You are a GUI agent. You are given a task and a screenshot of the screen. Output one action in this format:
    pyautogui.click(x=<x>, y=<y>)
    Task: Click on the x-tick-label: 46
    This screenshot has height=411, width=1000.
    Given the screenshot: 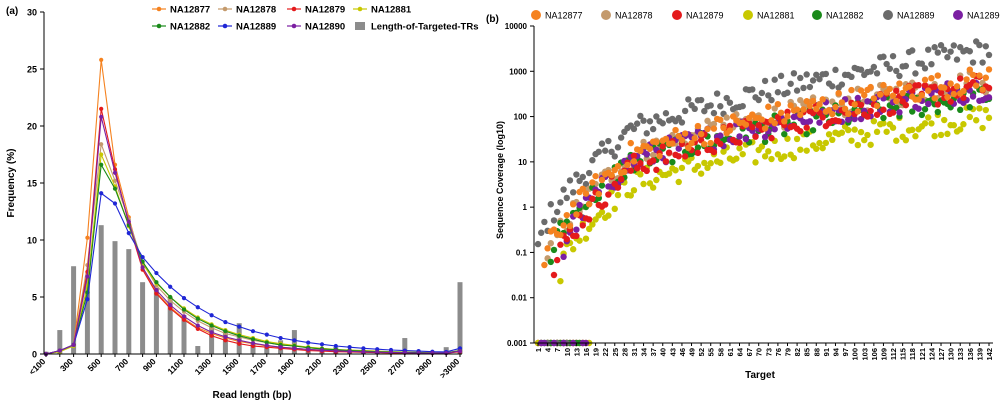 What is the action you would take?
    pyautogui.click(x=682, y=352)
    